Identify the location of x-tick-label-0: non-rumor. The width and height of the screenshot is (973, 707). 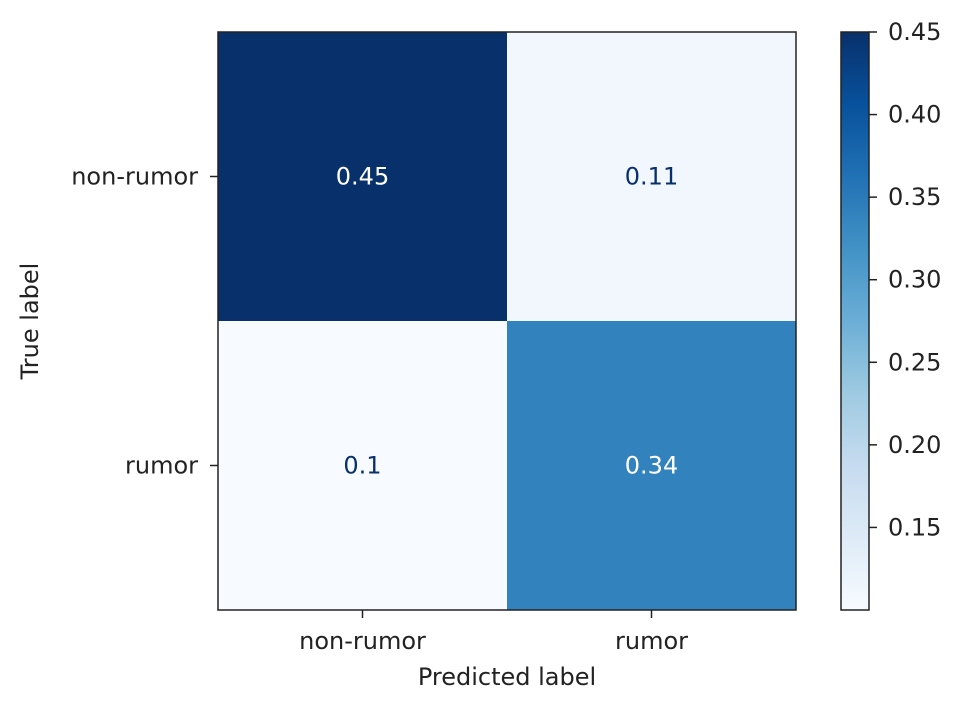
(362, 641).